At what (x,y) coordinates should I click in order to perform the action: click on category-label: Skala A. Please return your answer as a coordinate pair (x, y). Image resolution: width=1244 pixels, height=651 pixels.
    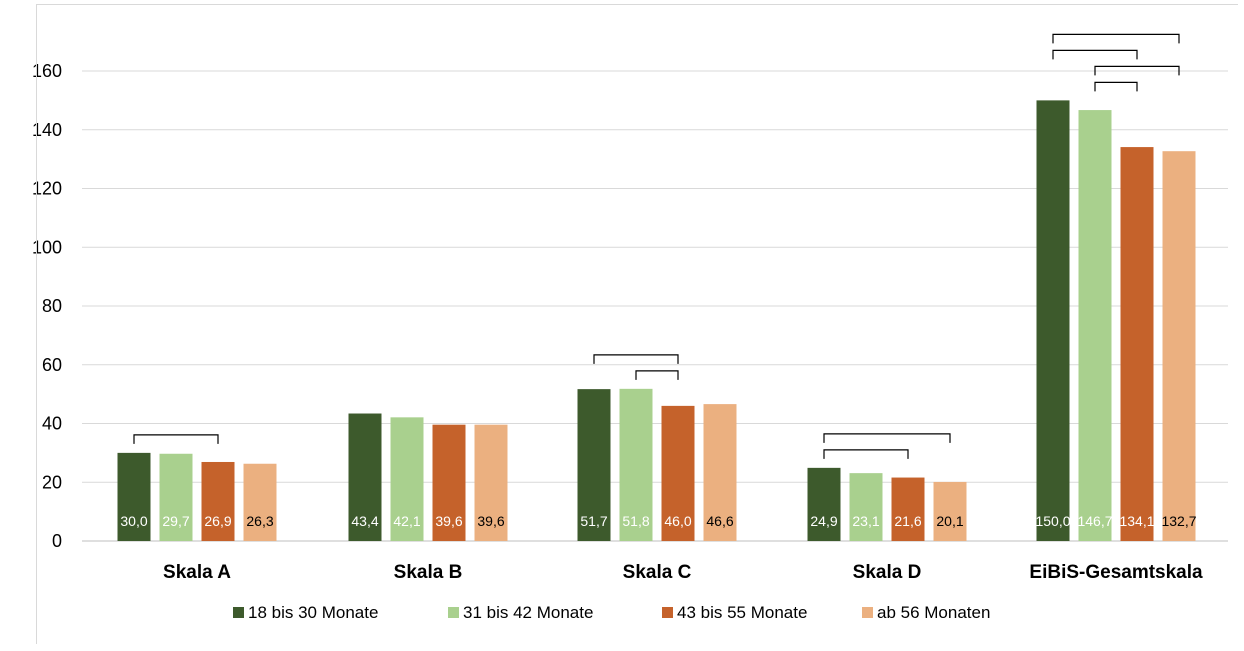
    Looking at the image, I should click on (197, 572).